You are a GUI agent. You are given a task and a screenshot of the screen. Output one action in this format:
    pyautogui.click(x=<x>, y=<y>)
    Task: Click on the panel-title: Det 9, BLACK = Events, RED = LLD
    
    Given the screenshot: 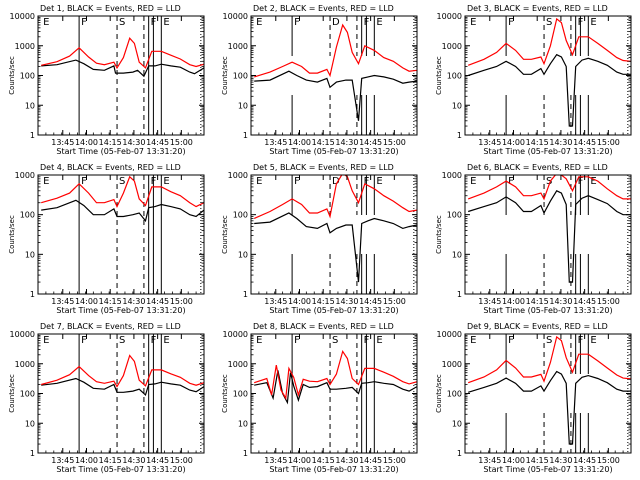 What is the action you would take?
    pyautogui.click(x=537, y=326)
    